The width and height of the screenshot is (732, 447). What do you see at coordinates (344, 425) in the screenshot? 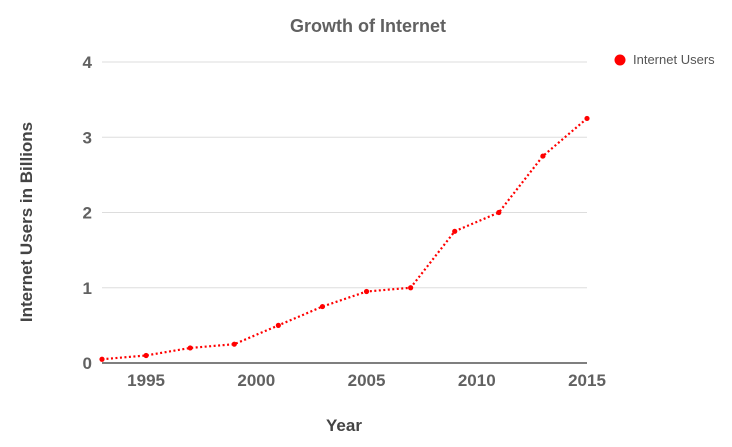
I see `x-axis-label: Year` at bounding box center [344, 425].